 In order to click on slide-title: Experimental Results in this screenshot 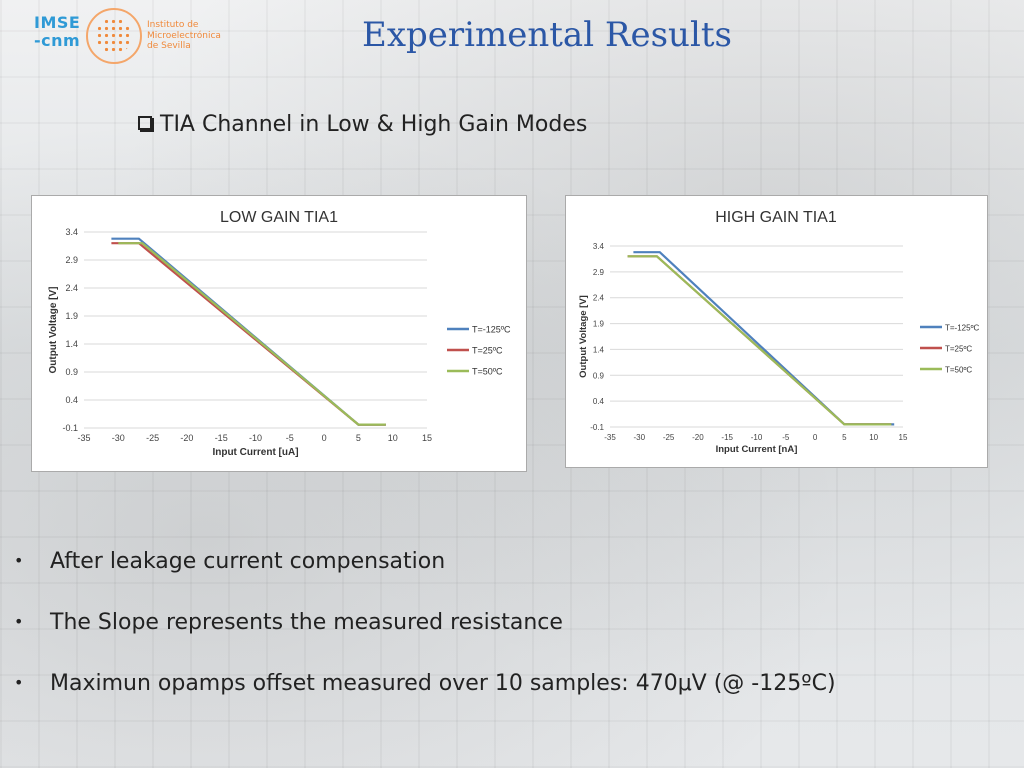, I will do `click(547, 35)`.